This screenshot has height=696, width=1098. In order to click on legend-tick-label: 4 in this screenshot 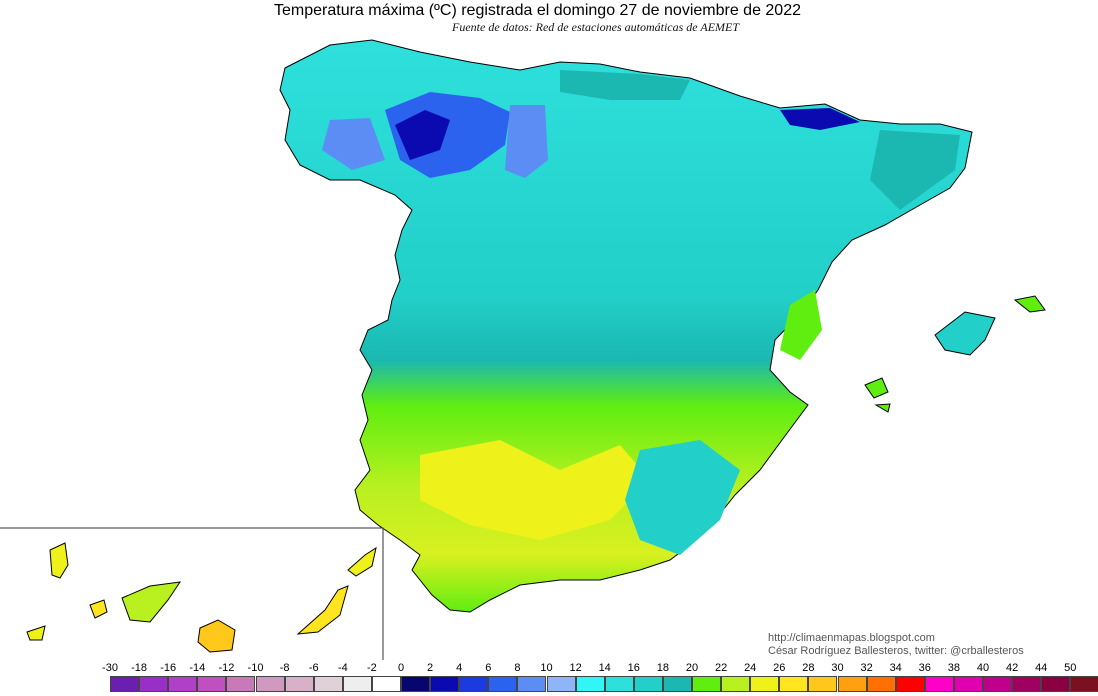, I will do `click(459, 668)`.